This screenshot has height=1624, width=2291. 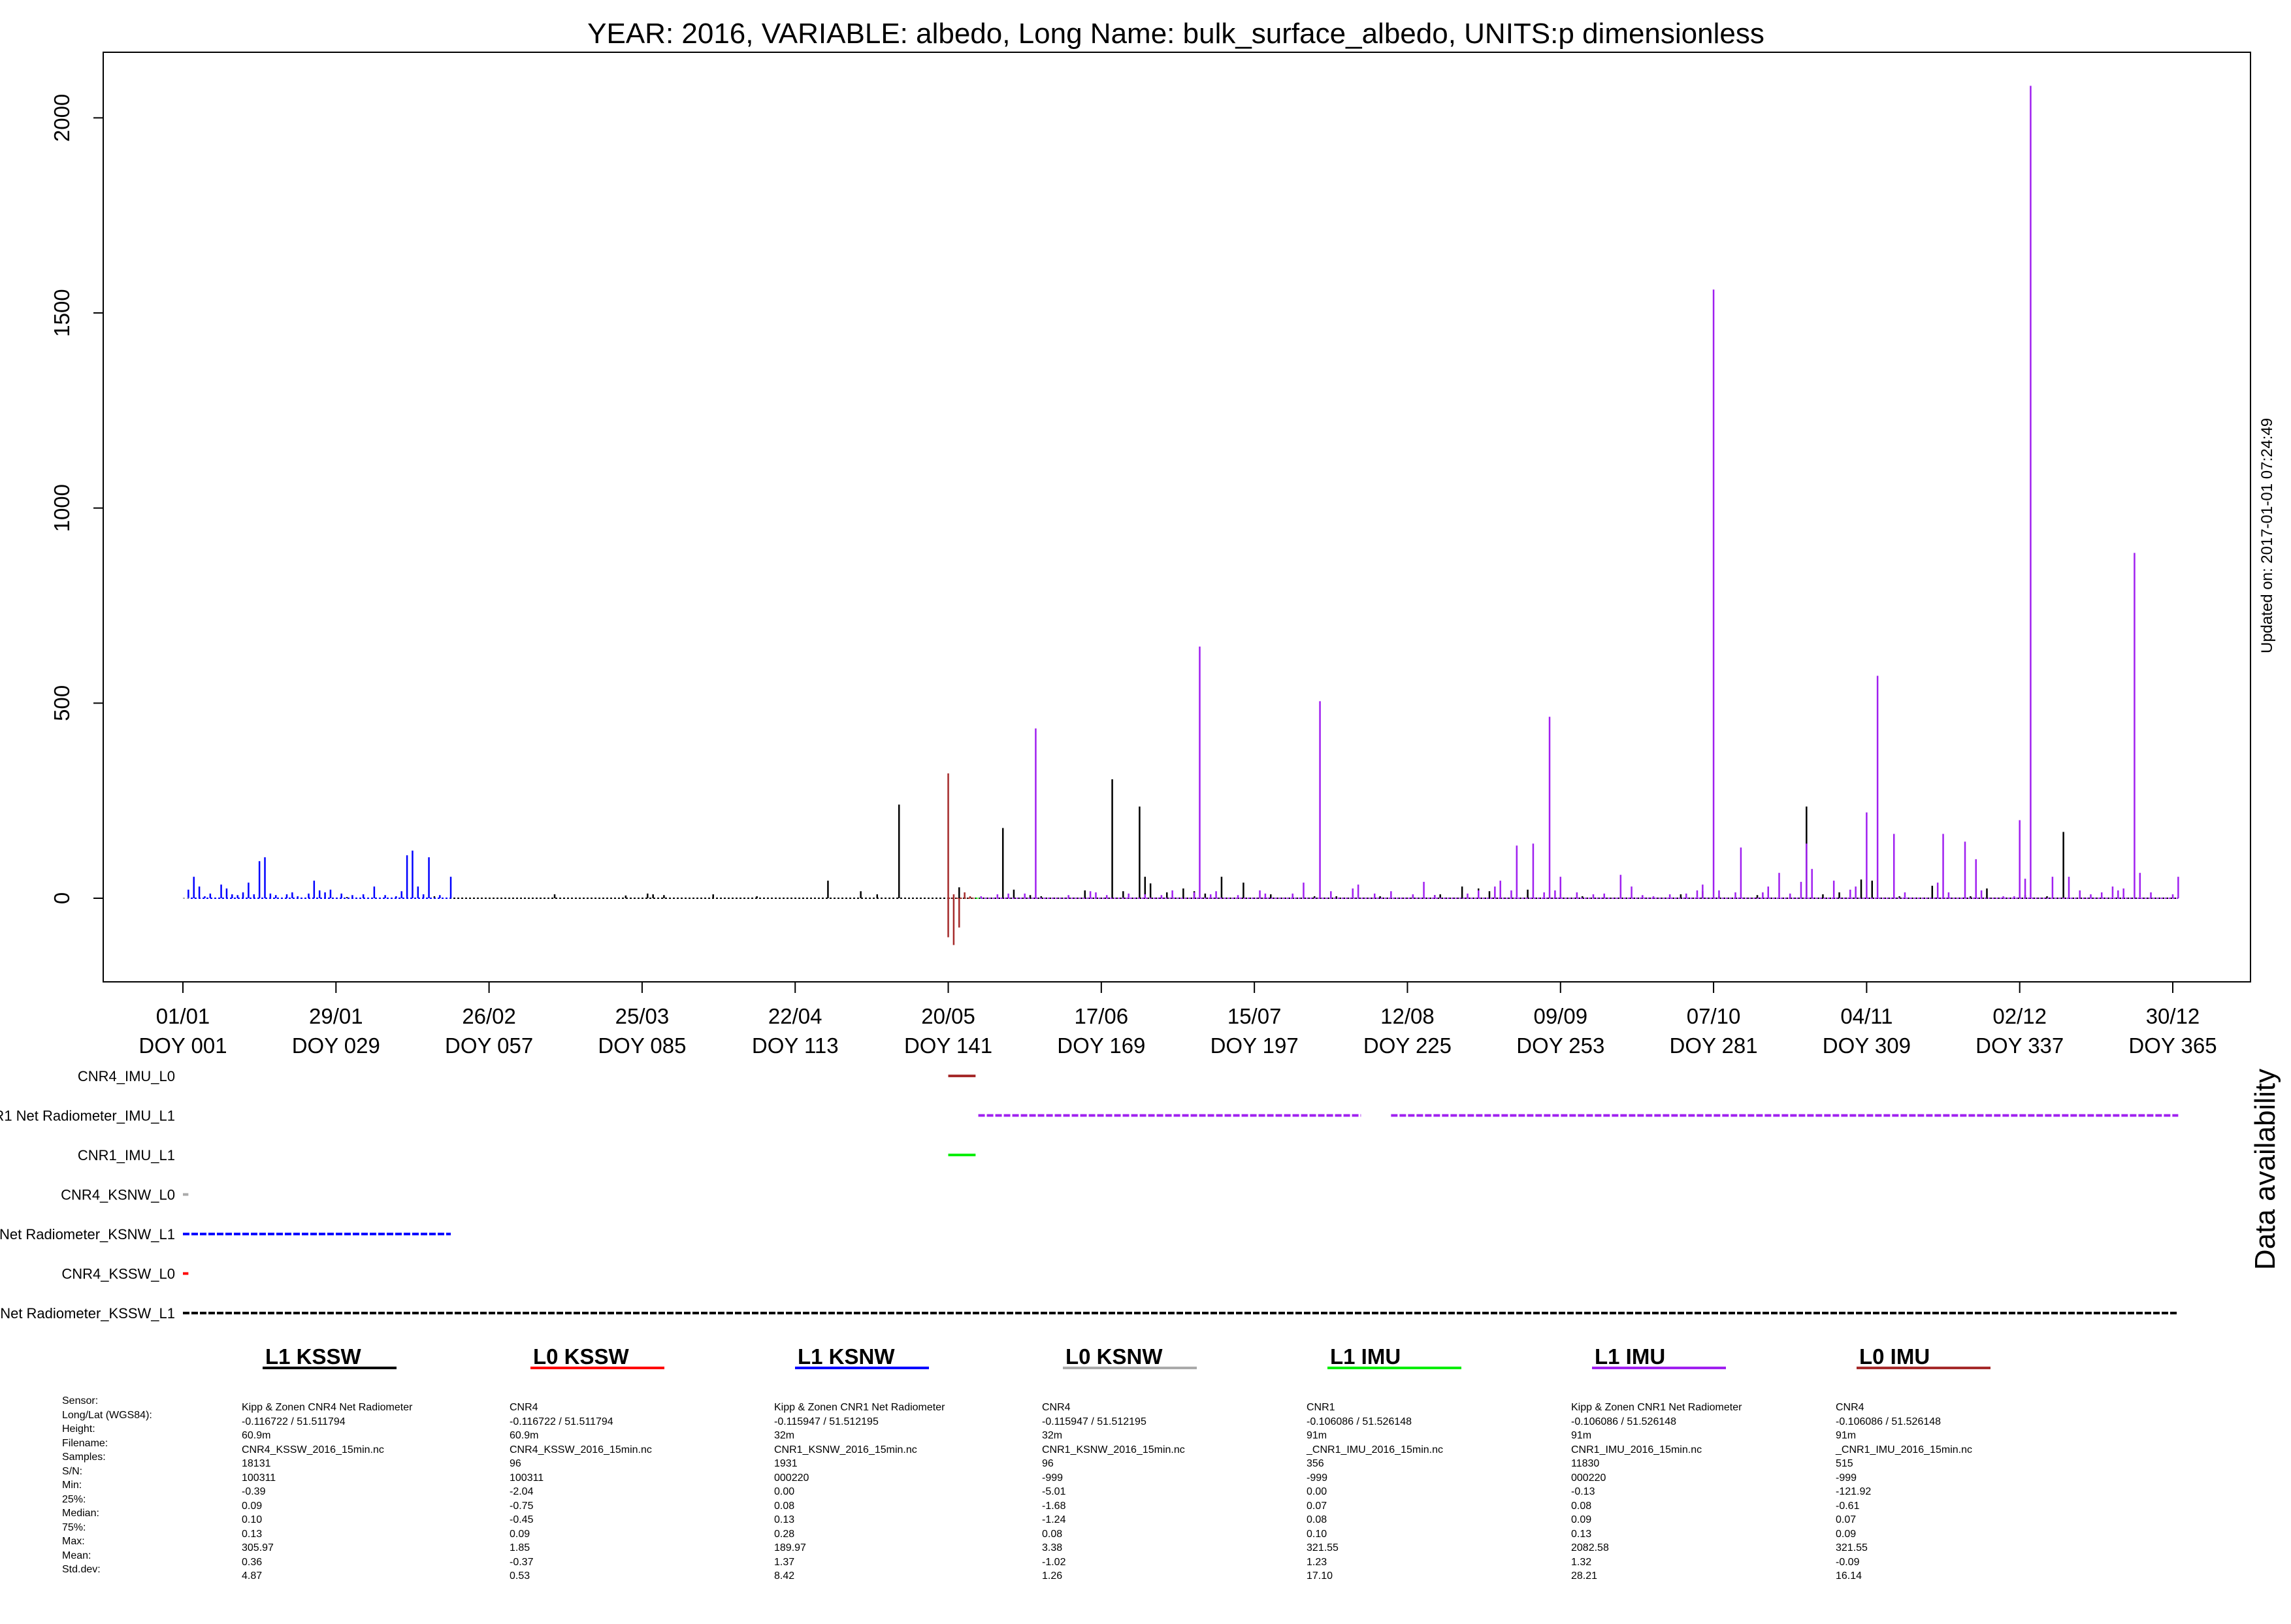 What do you see at coordinates (2265, 1169) in the screenshot?
I see `data-availability-label: Data availability` at bounding box center [2265, 1169].